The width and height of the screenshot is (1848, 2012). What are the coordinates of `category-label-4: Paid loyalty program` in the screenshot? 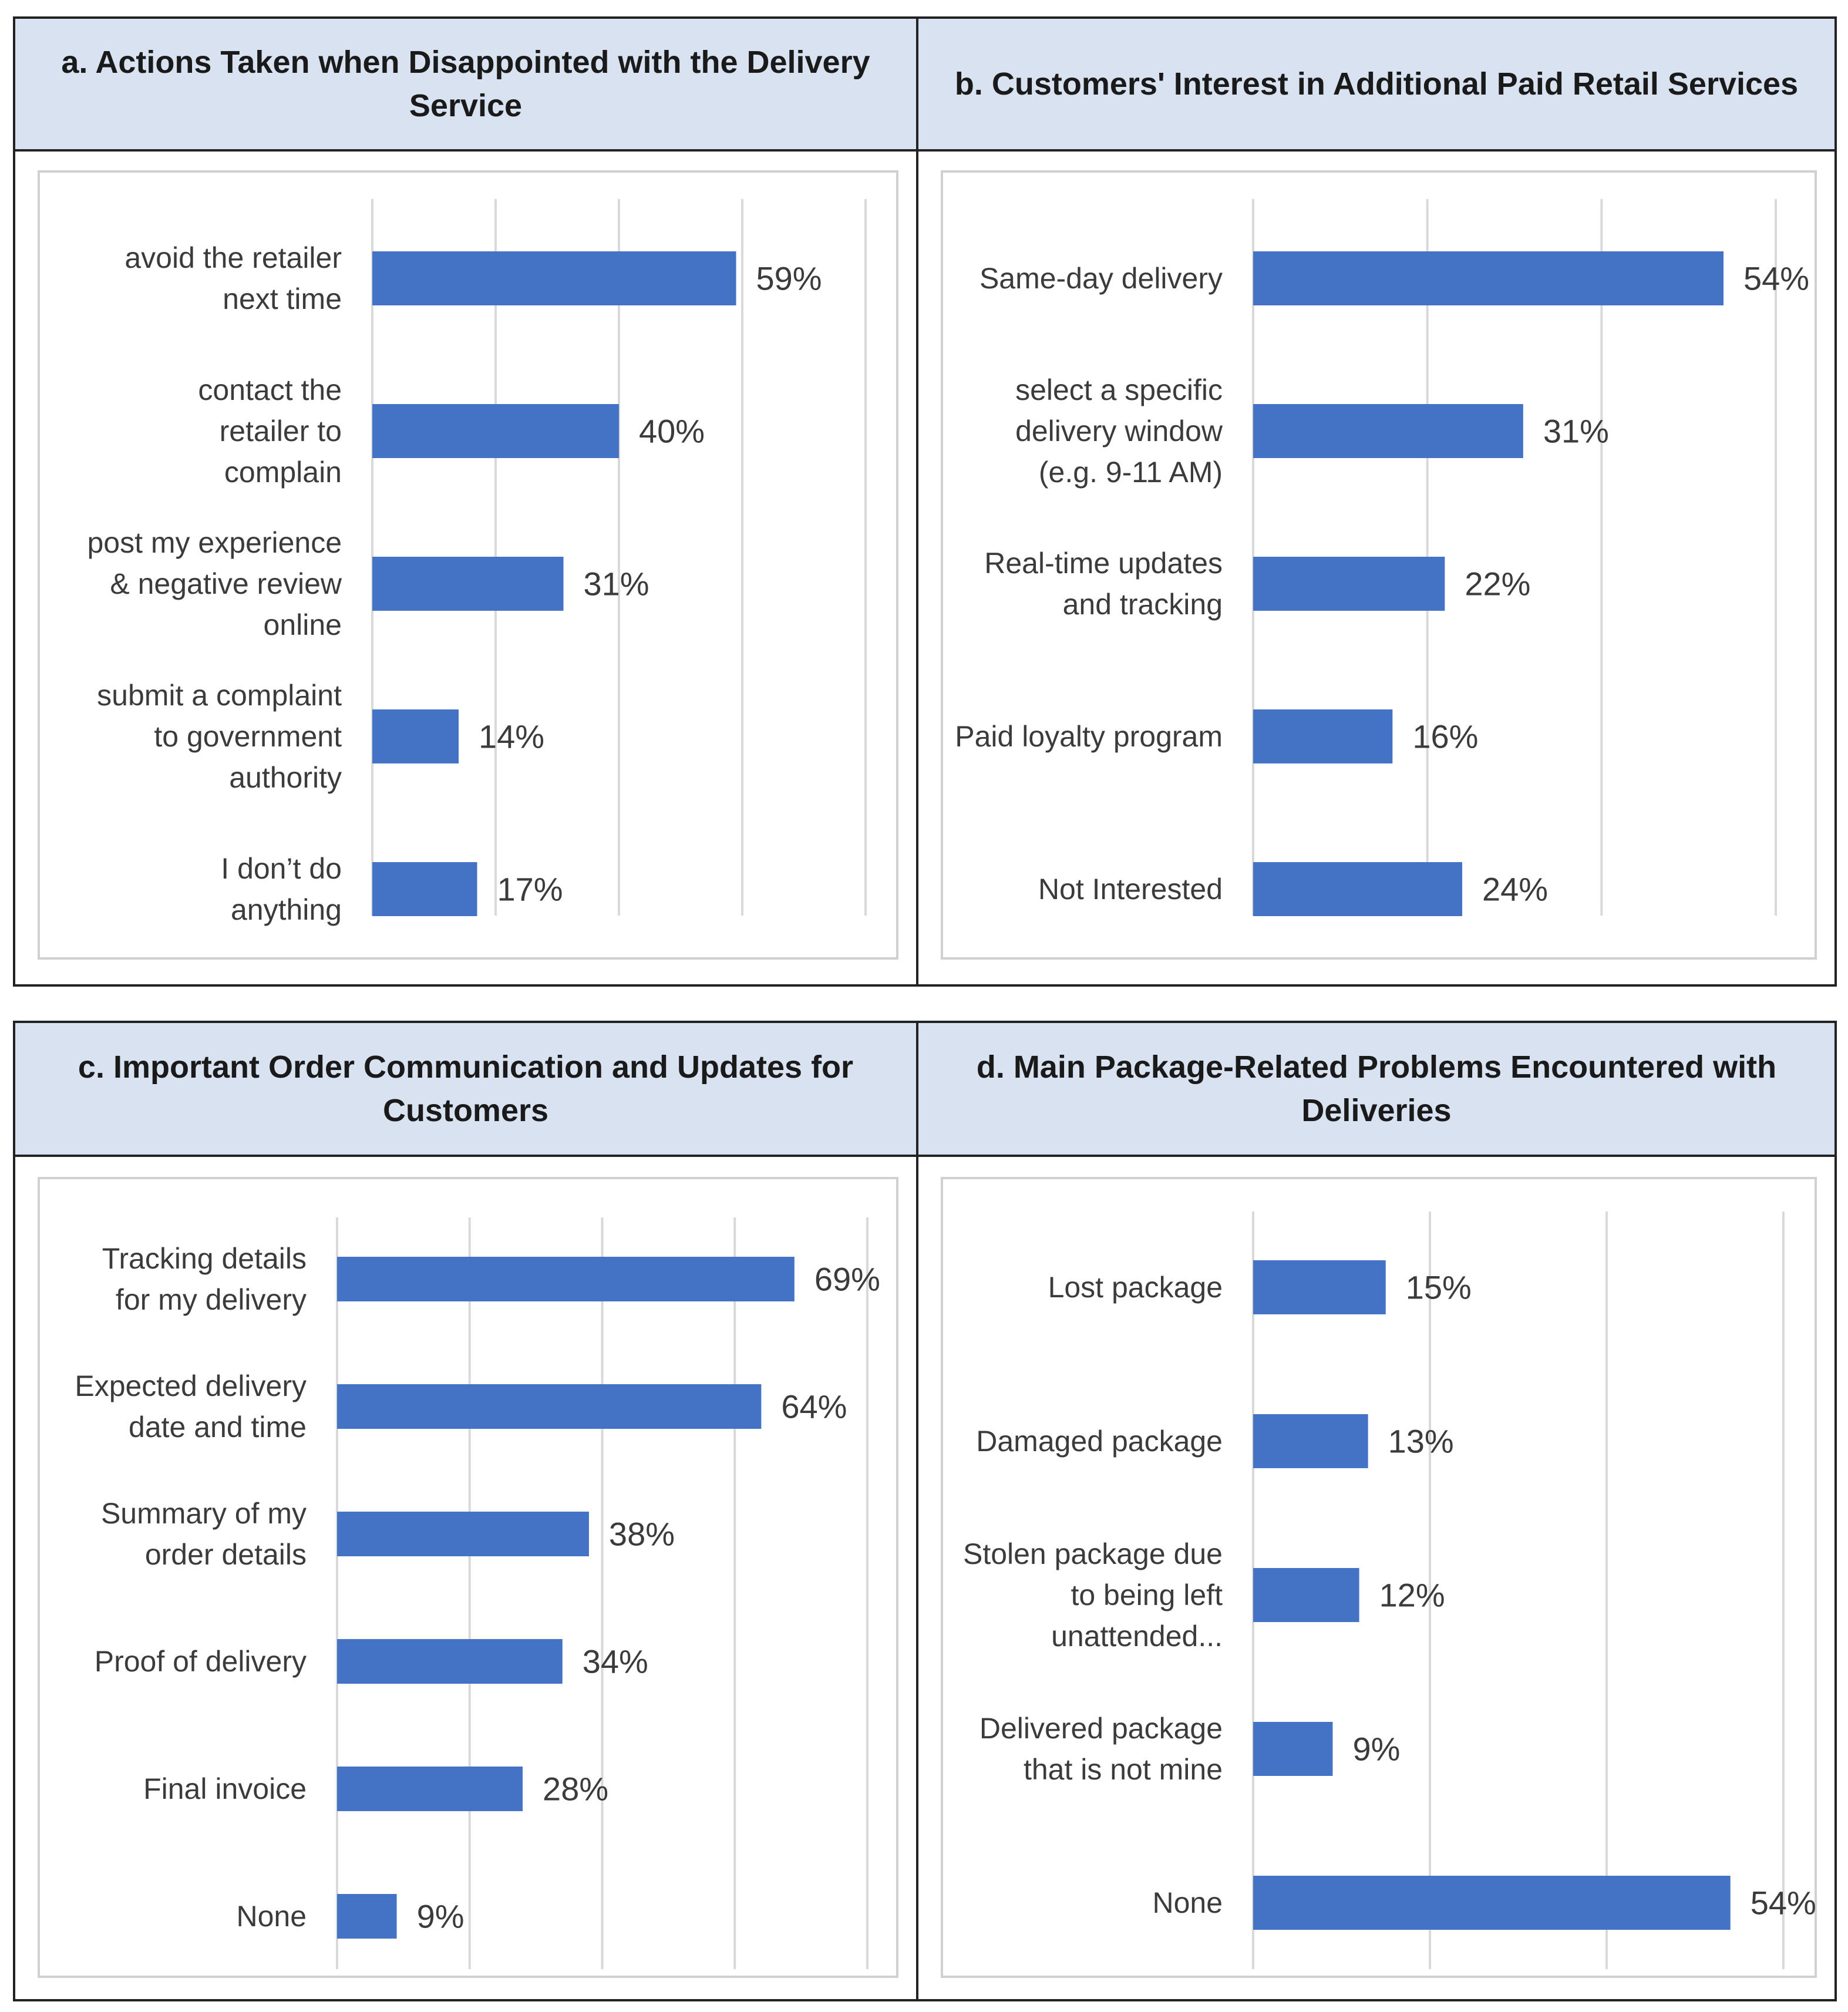 It's located at (1089, 736).